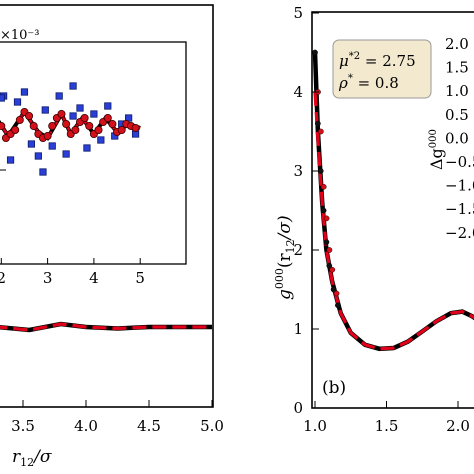  I want to click on right-x-ticks: 1.01.52.02.5, so click(386, 418).